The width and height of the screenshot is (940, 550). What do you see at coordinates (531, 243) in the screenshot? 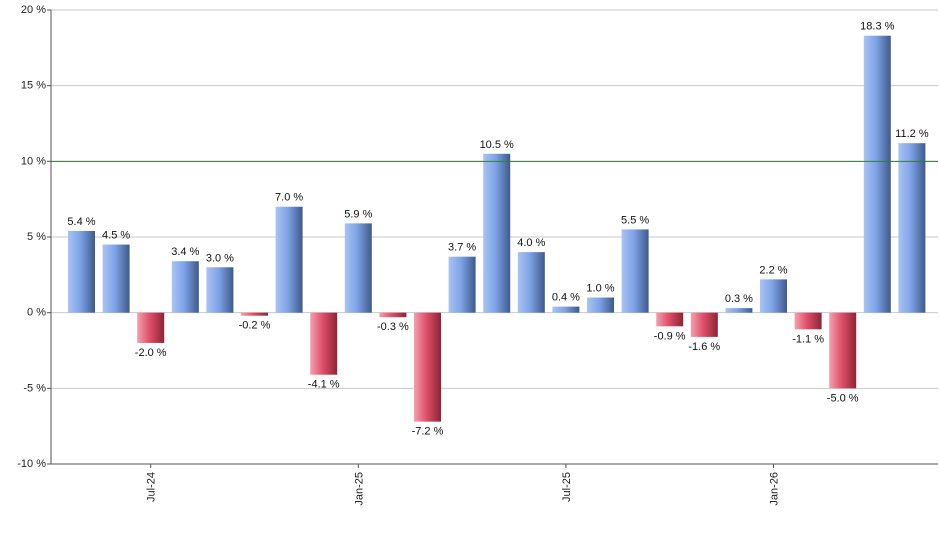
I see `data-label: 4.0 %` at bounding box center [531, 243].